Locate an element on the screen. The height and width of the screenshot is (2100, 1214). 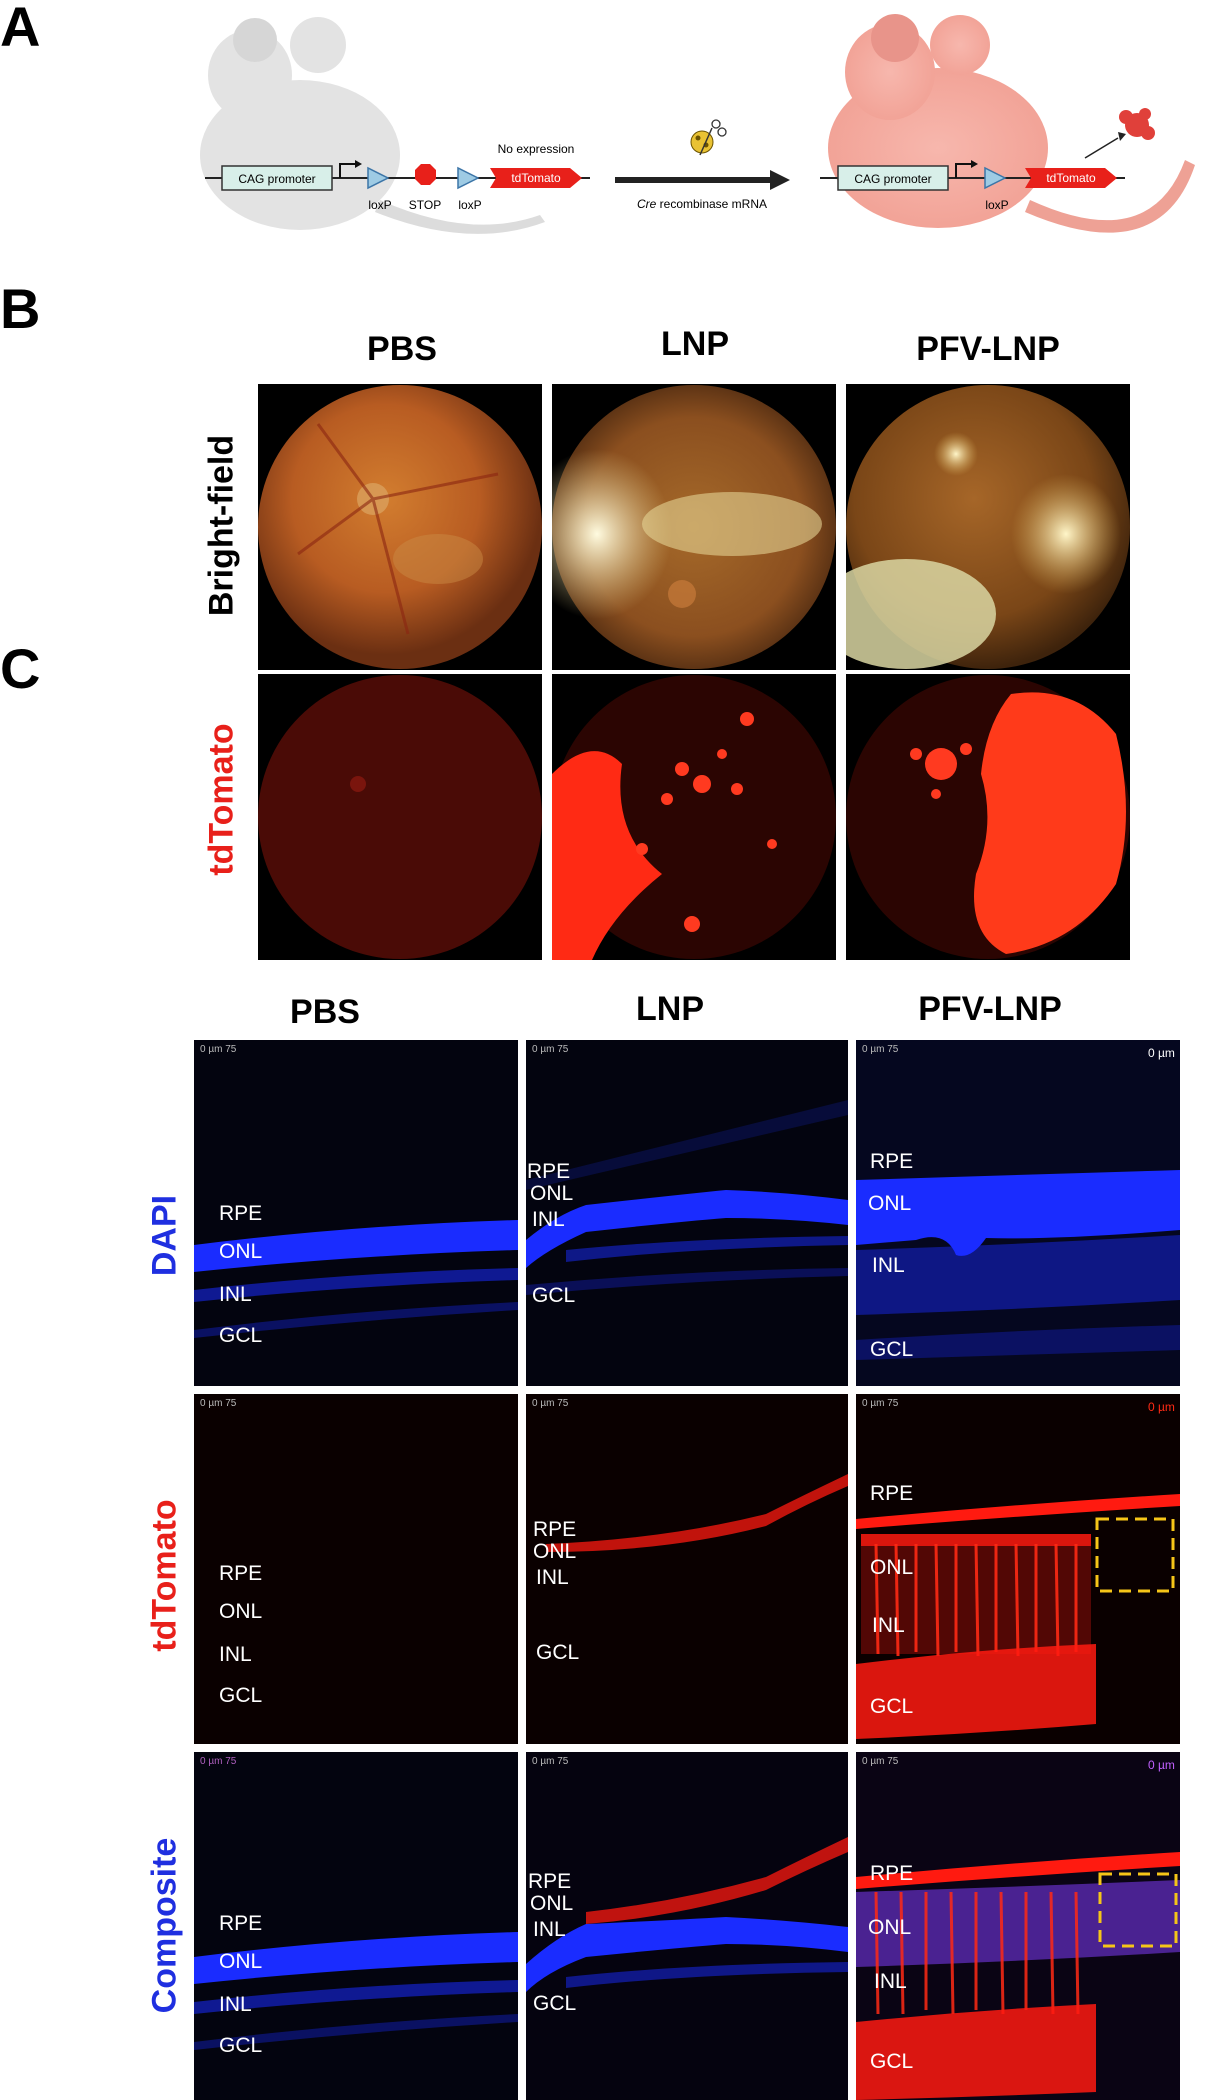
tdtomato-right-arrow is located at coordinates (1071, 178).